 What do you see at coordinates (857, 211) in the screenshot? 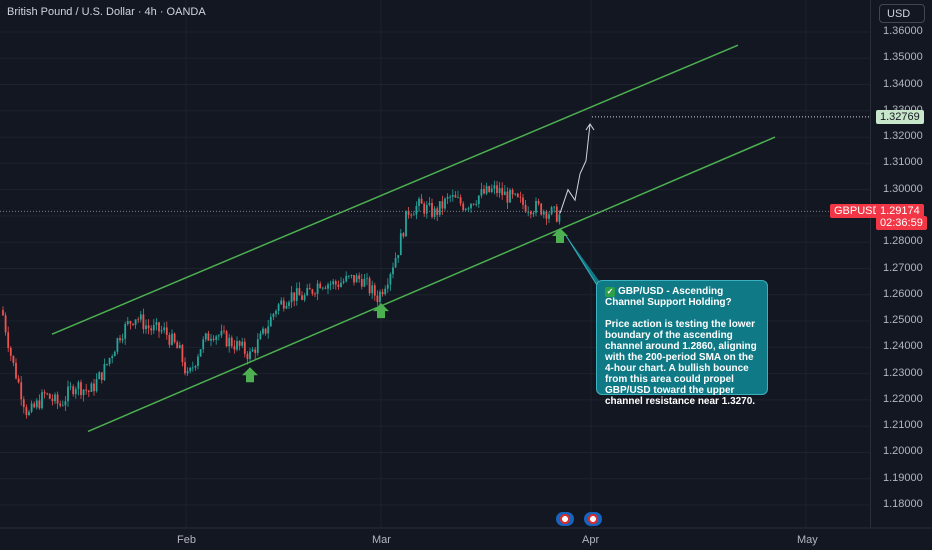
I see `symbol-tag: GBPUSD` at bounding box center [857, 211].